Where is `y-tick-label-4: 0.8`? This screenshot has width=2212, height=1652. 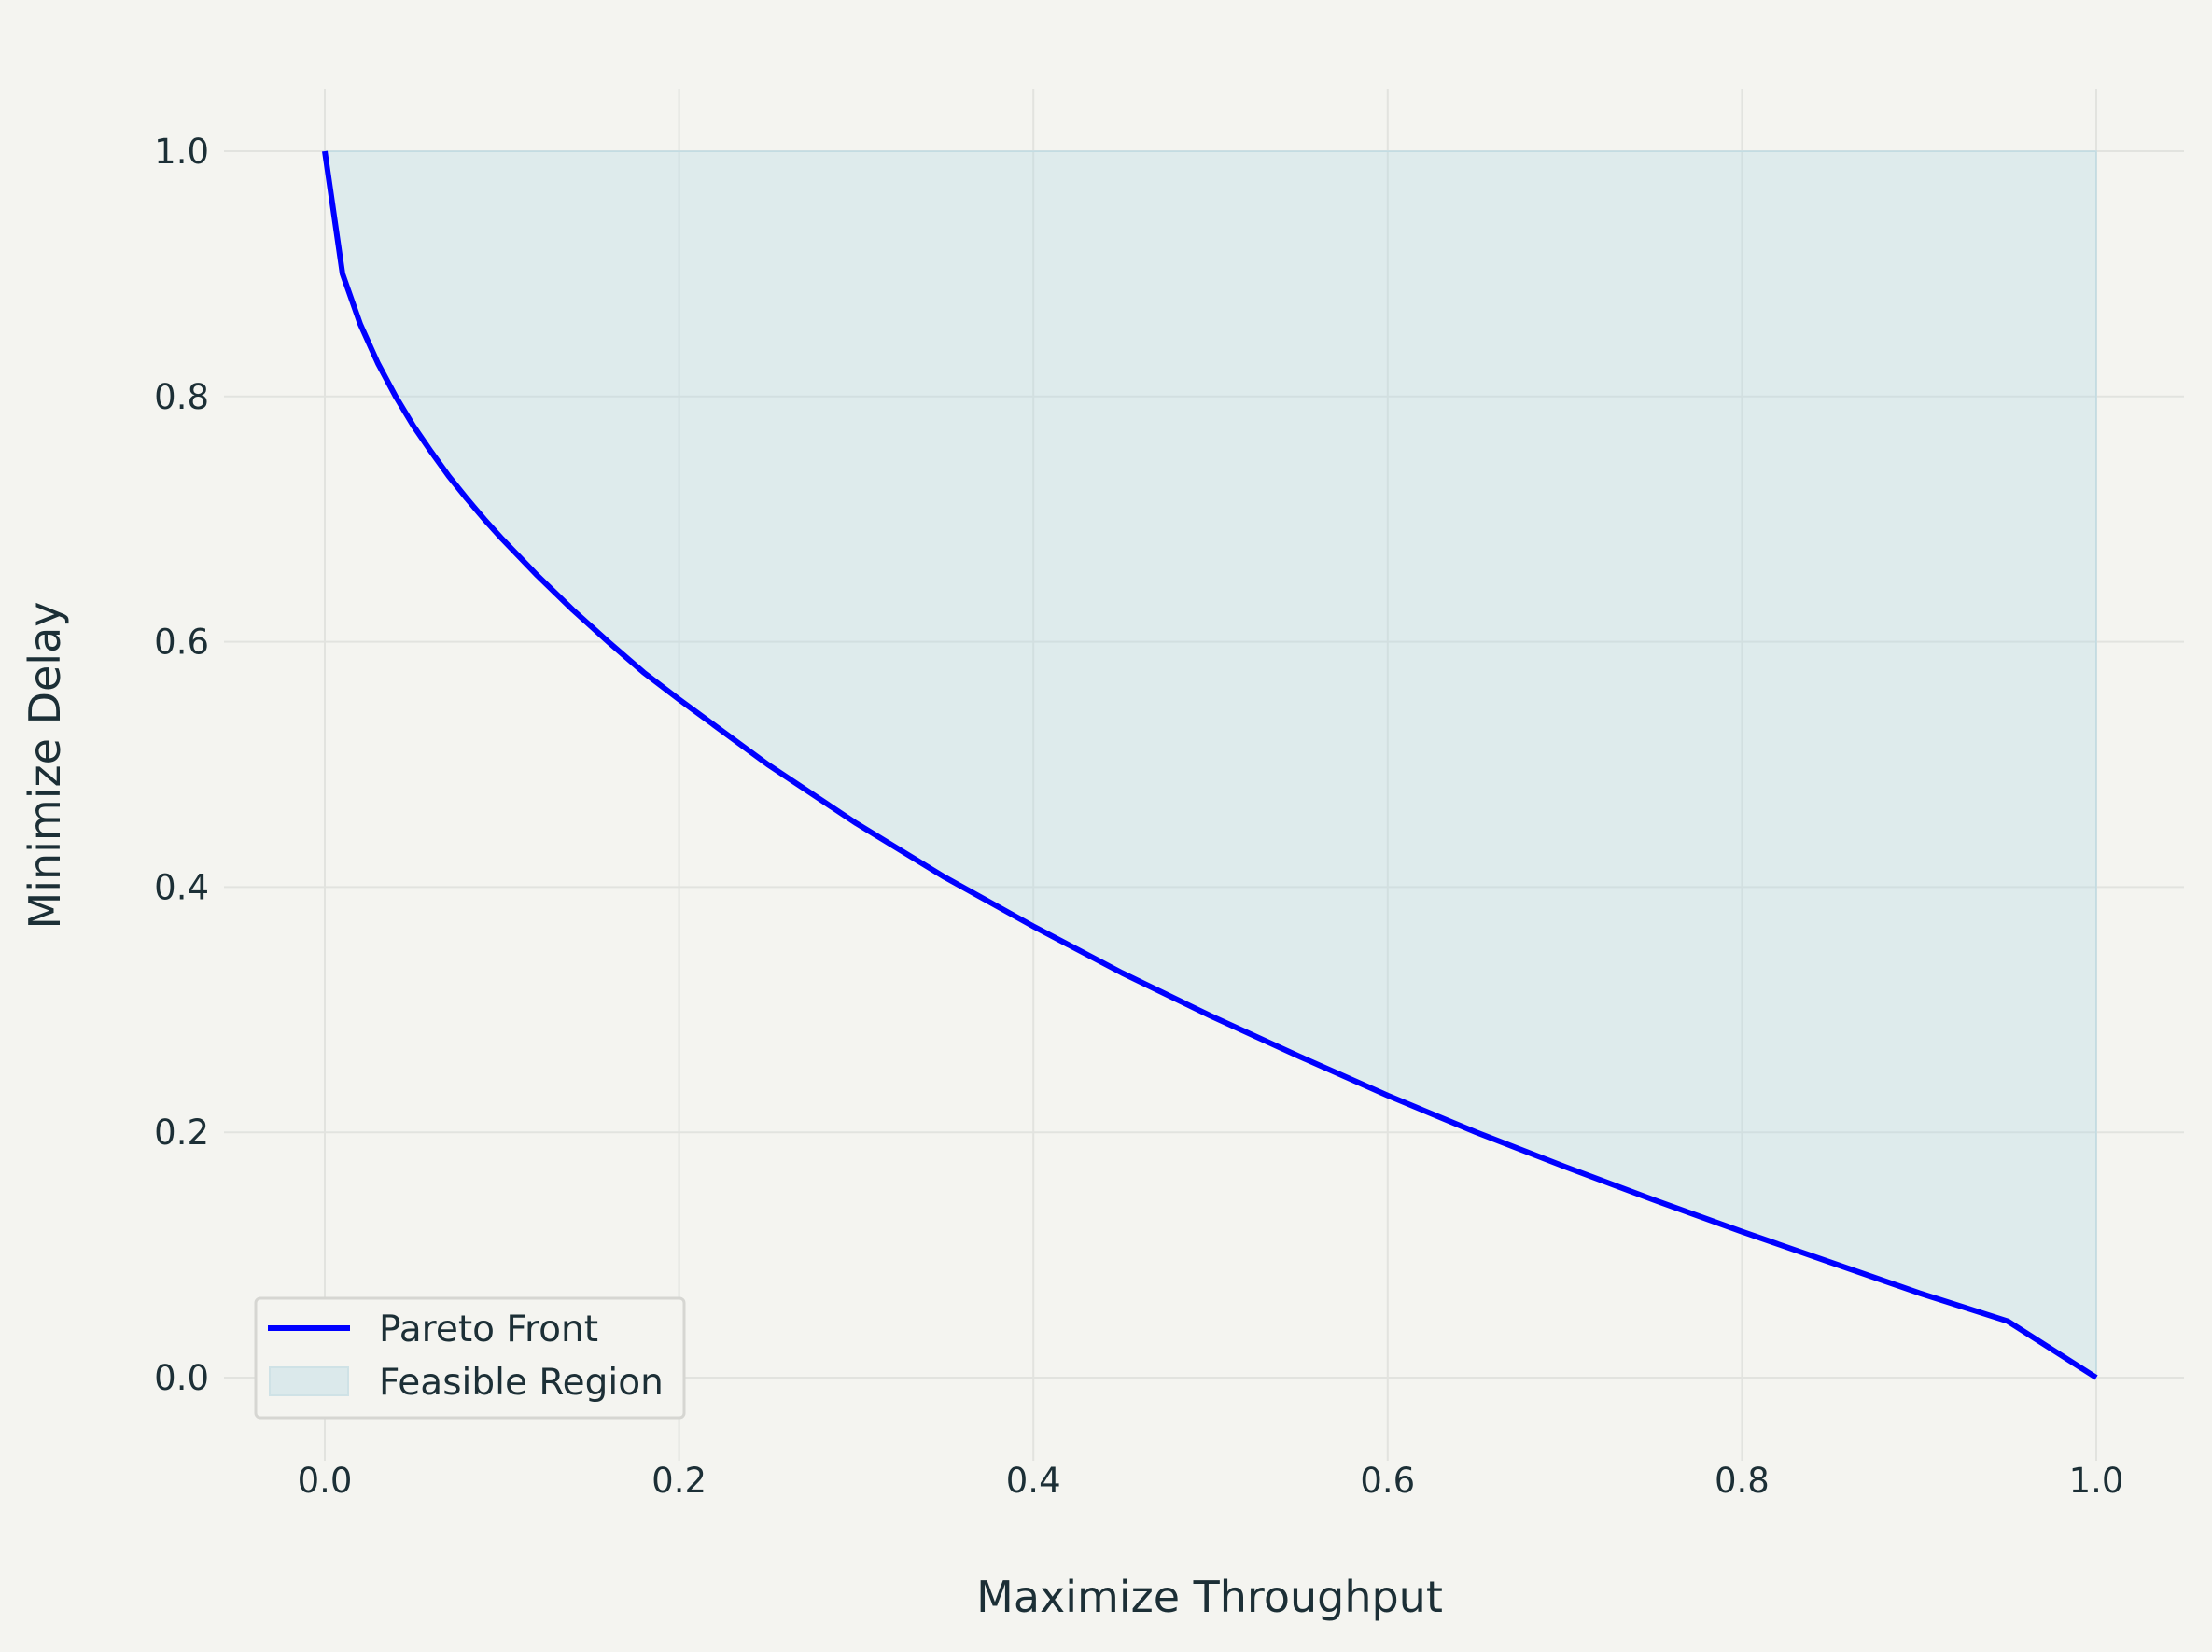 y-tick-label-4: 0.8 is located at coordinates (181, 397).